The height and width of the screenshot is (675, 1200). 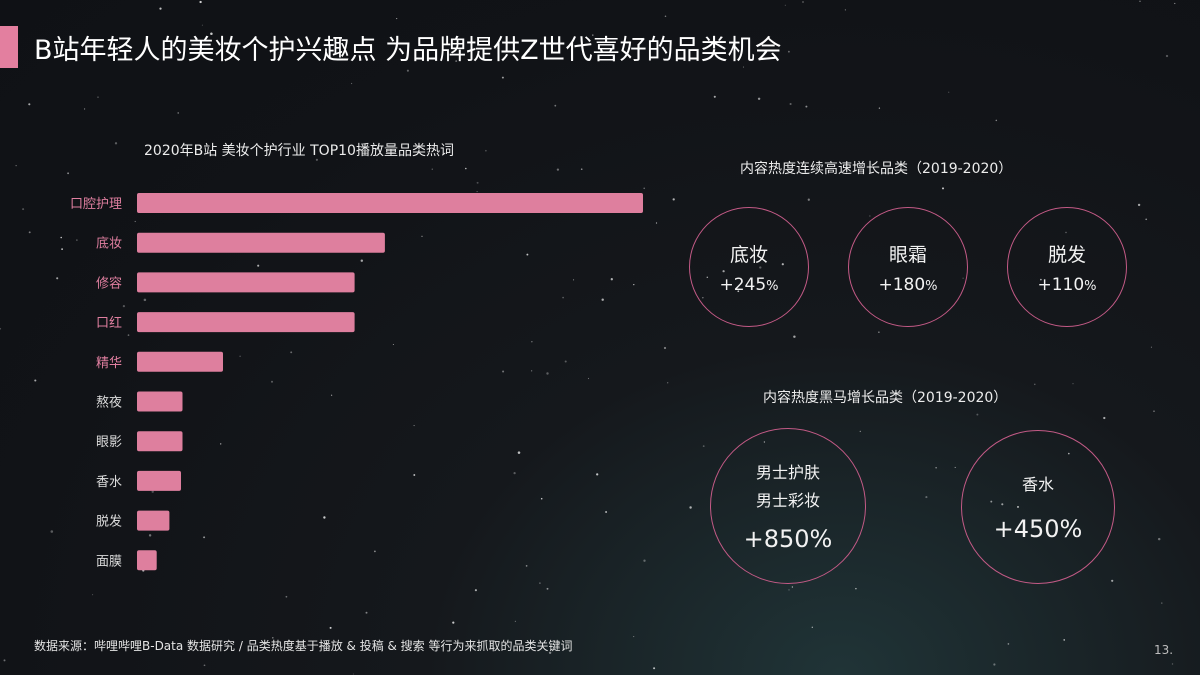 What do you see at coordinates (885, 398) in the screenshot?
I see `dark-horse-section-title: 内容热度黑马增长品类（2019-2020）` at bounding box center [885, 398].